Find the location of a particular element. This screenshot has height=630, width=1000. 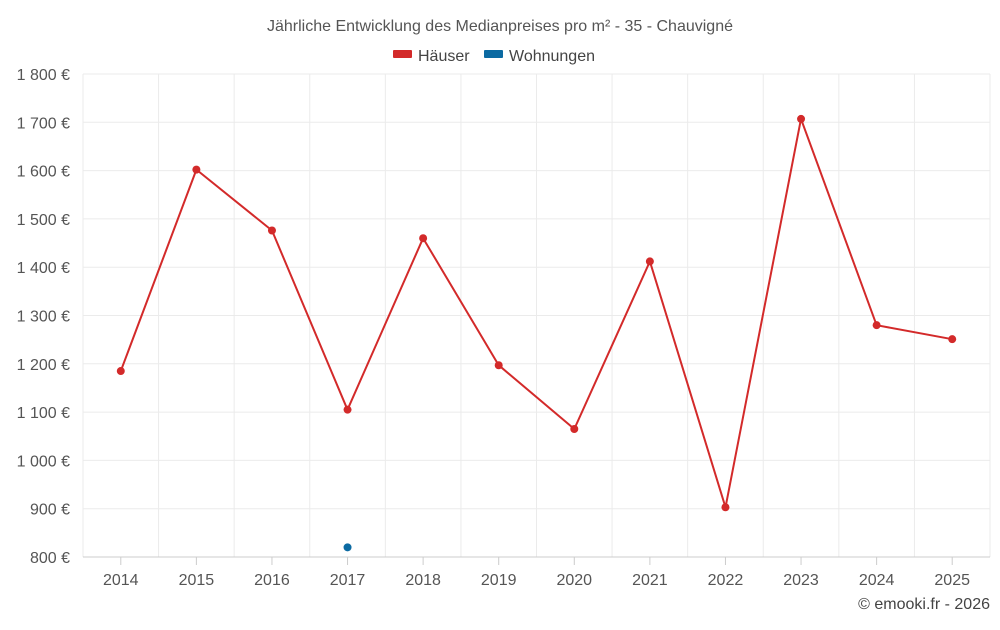

data-point-haeuser-2019 is located at coordinates (498, 365).